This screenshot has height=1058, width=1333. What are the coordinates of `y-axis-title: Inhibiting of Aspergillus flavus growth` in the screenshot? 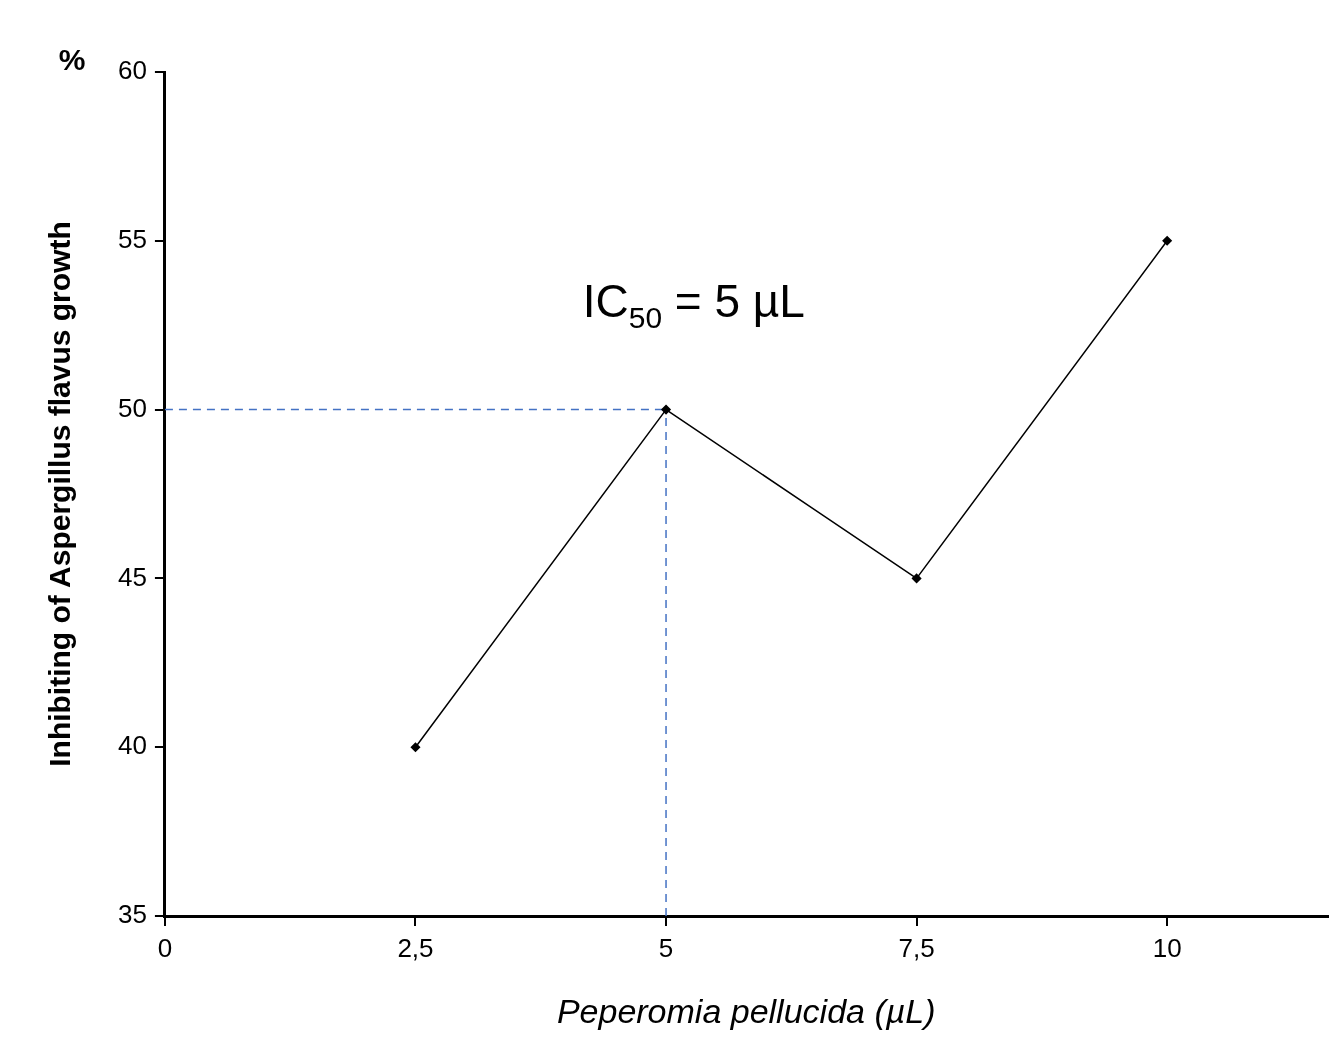 It's located at (60, 494).